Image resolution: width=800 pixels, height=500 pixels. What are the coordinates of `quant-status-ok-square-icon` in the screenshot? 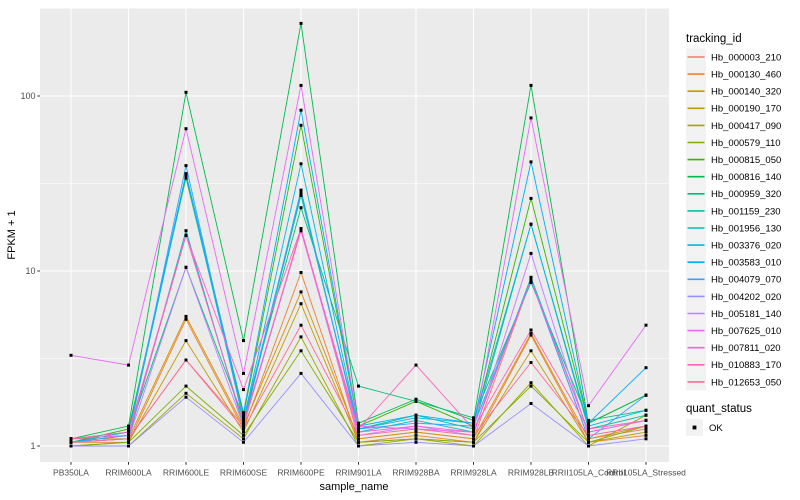 It's located at (694, 427).